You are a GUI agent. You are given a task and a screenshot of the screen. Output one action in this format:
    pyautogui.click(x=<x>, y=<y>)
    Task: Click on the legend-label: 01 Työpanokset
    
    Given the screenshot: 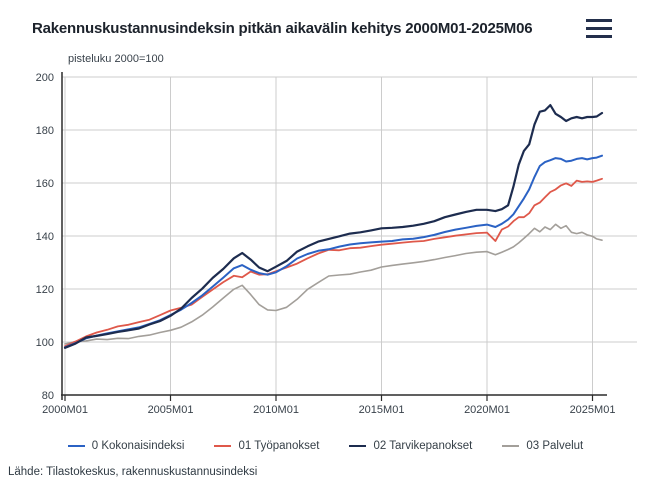 What is the action you would take?
    pyautogui.click(x=279, y=446)
    